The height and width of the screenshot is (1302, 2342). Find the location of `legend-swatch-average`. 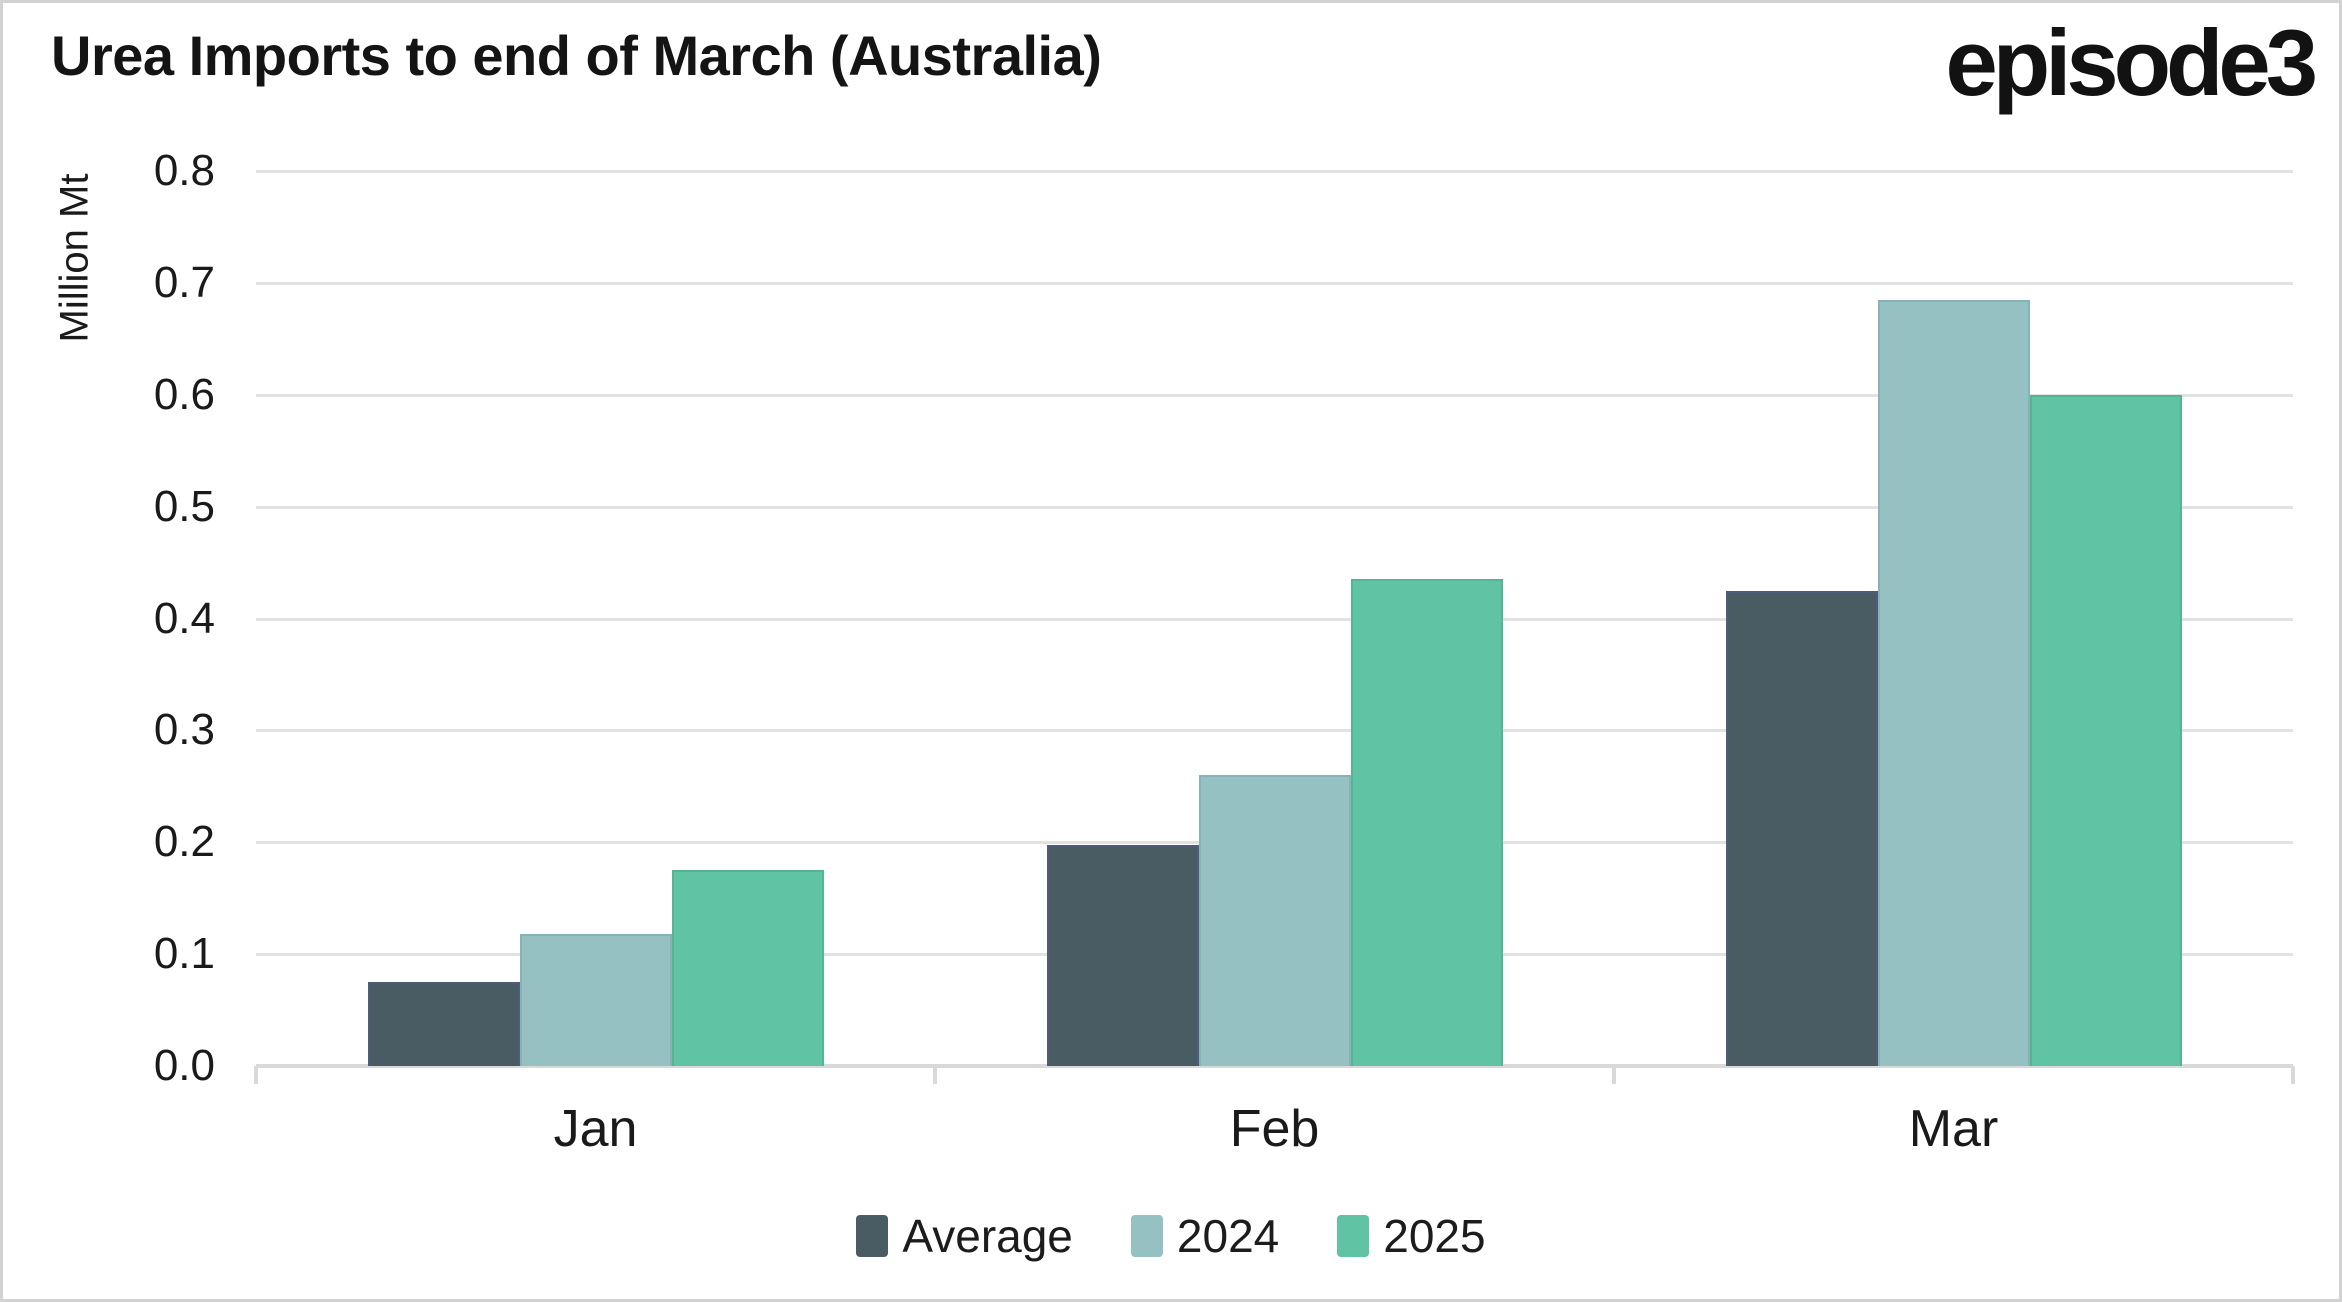

legend-swatch-average is located at coordinates (872, 1236).